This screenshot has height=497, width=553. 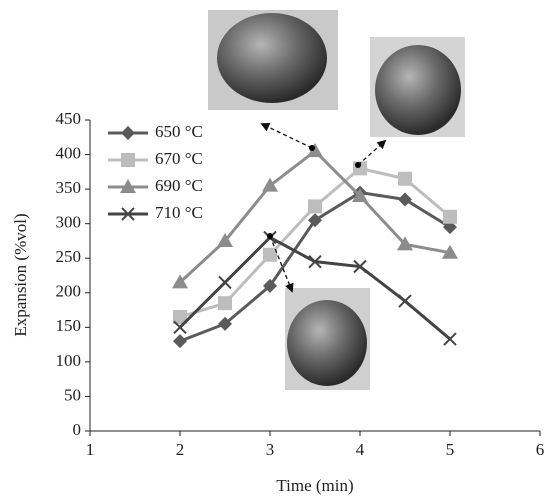 I want to click on y-tick-label: 250, so click(x=69, y=256).